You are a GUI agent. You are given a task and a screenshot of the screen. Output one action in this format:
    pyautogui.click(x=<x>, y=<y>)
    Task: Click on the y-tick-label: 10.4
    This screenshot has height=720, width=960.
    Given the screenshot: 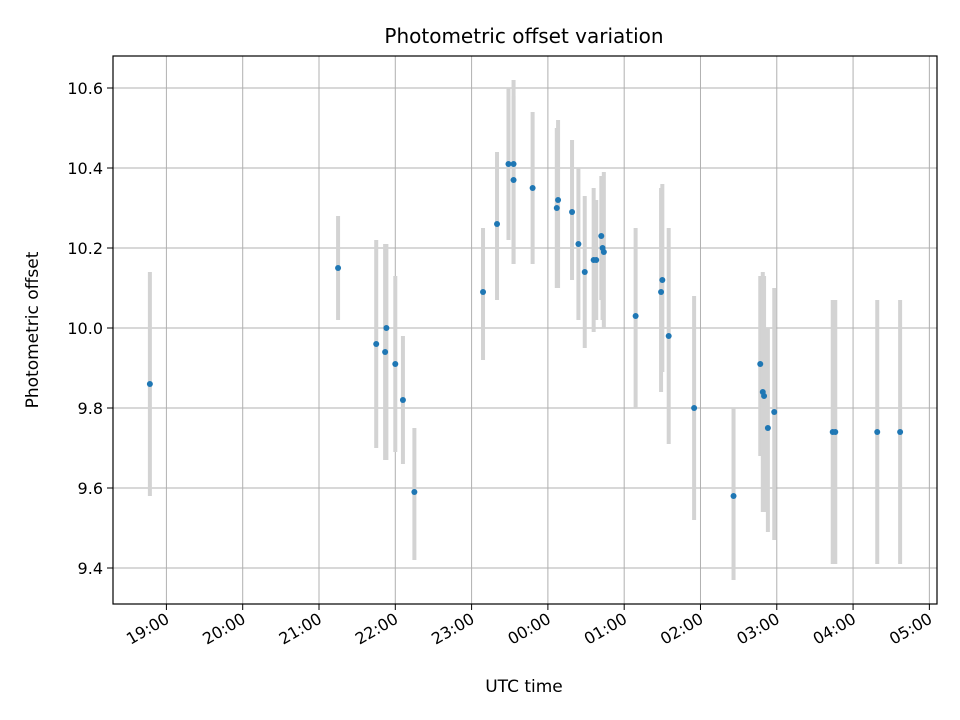 What is the action you would take?
    pyautogui.click(x=85, y=168)
    